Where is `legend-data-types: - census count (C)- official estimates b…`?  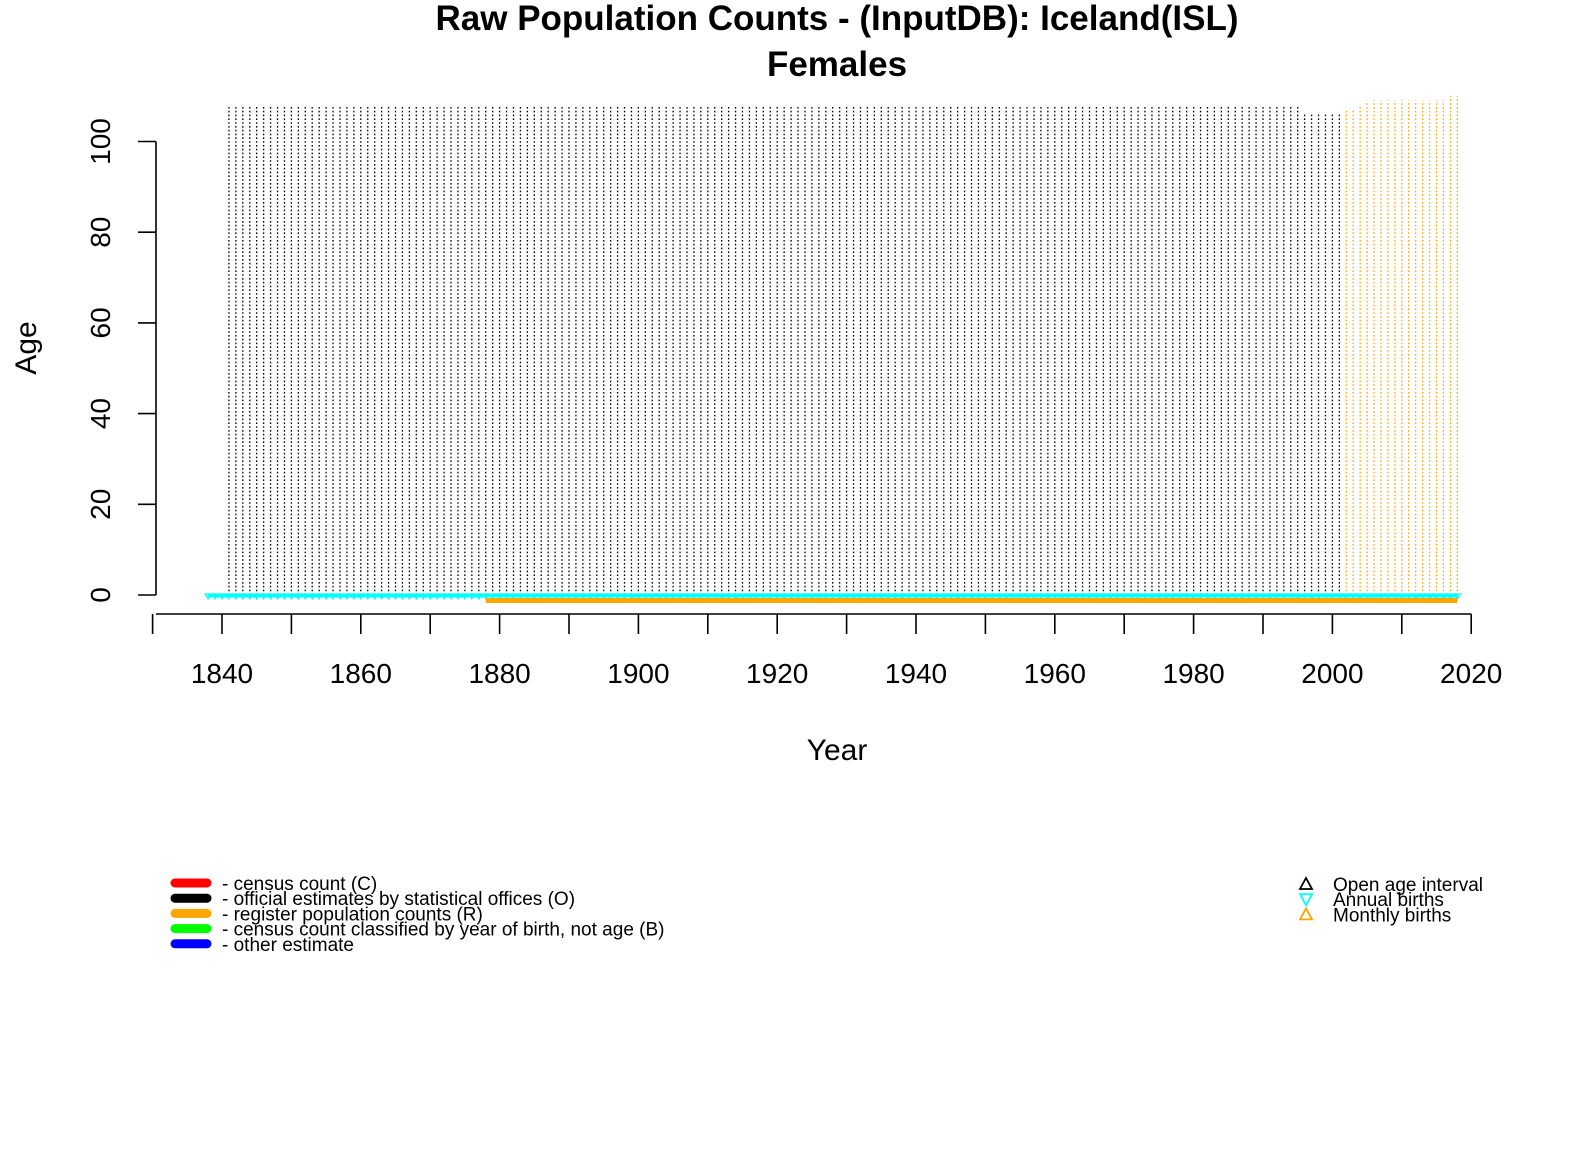
legend-data-types: - census count (C)- official estimates b… is located at coordinates (417, 915).